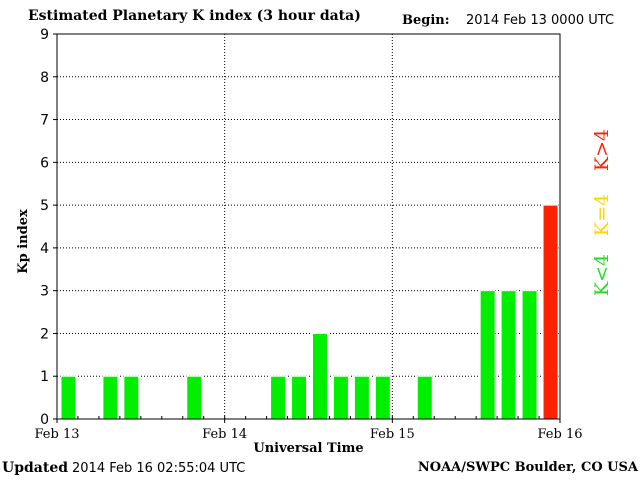  Describe the element at coordinates (602, 275) in the screenshot. I see `legend-item: K<4` at that location.